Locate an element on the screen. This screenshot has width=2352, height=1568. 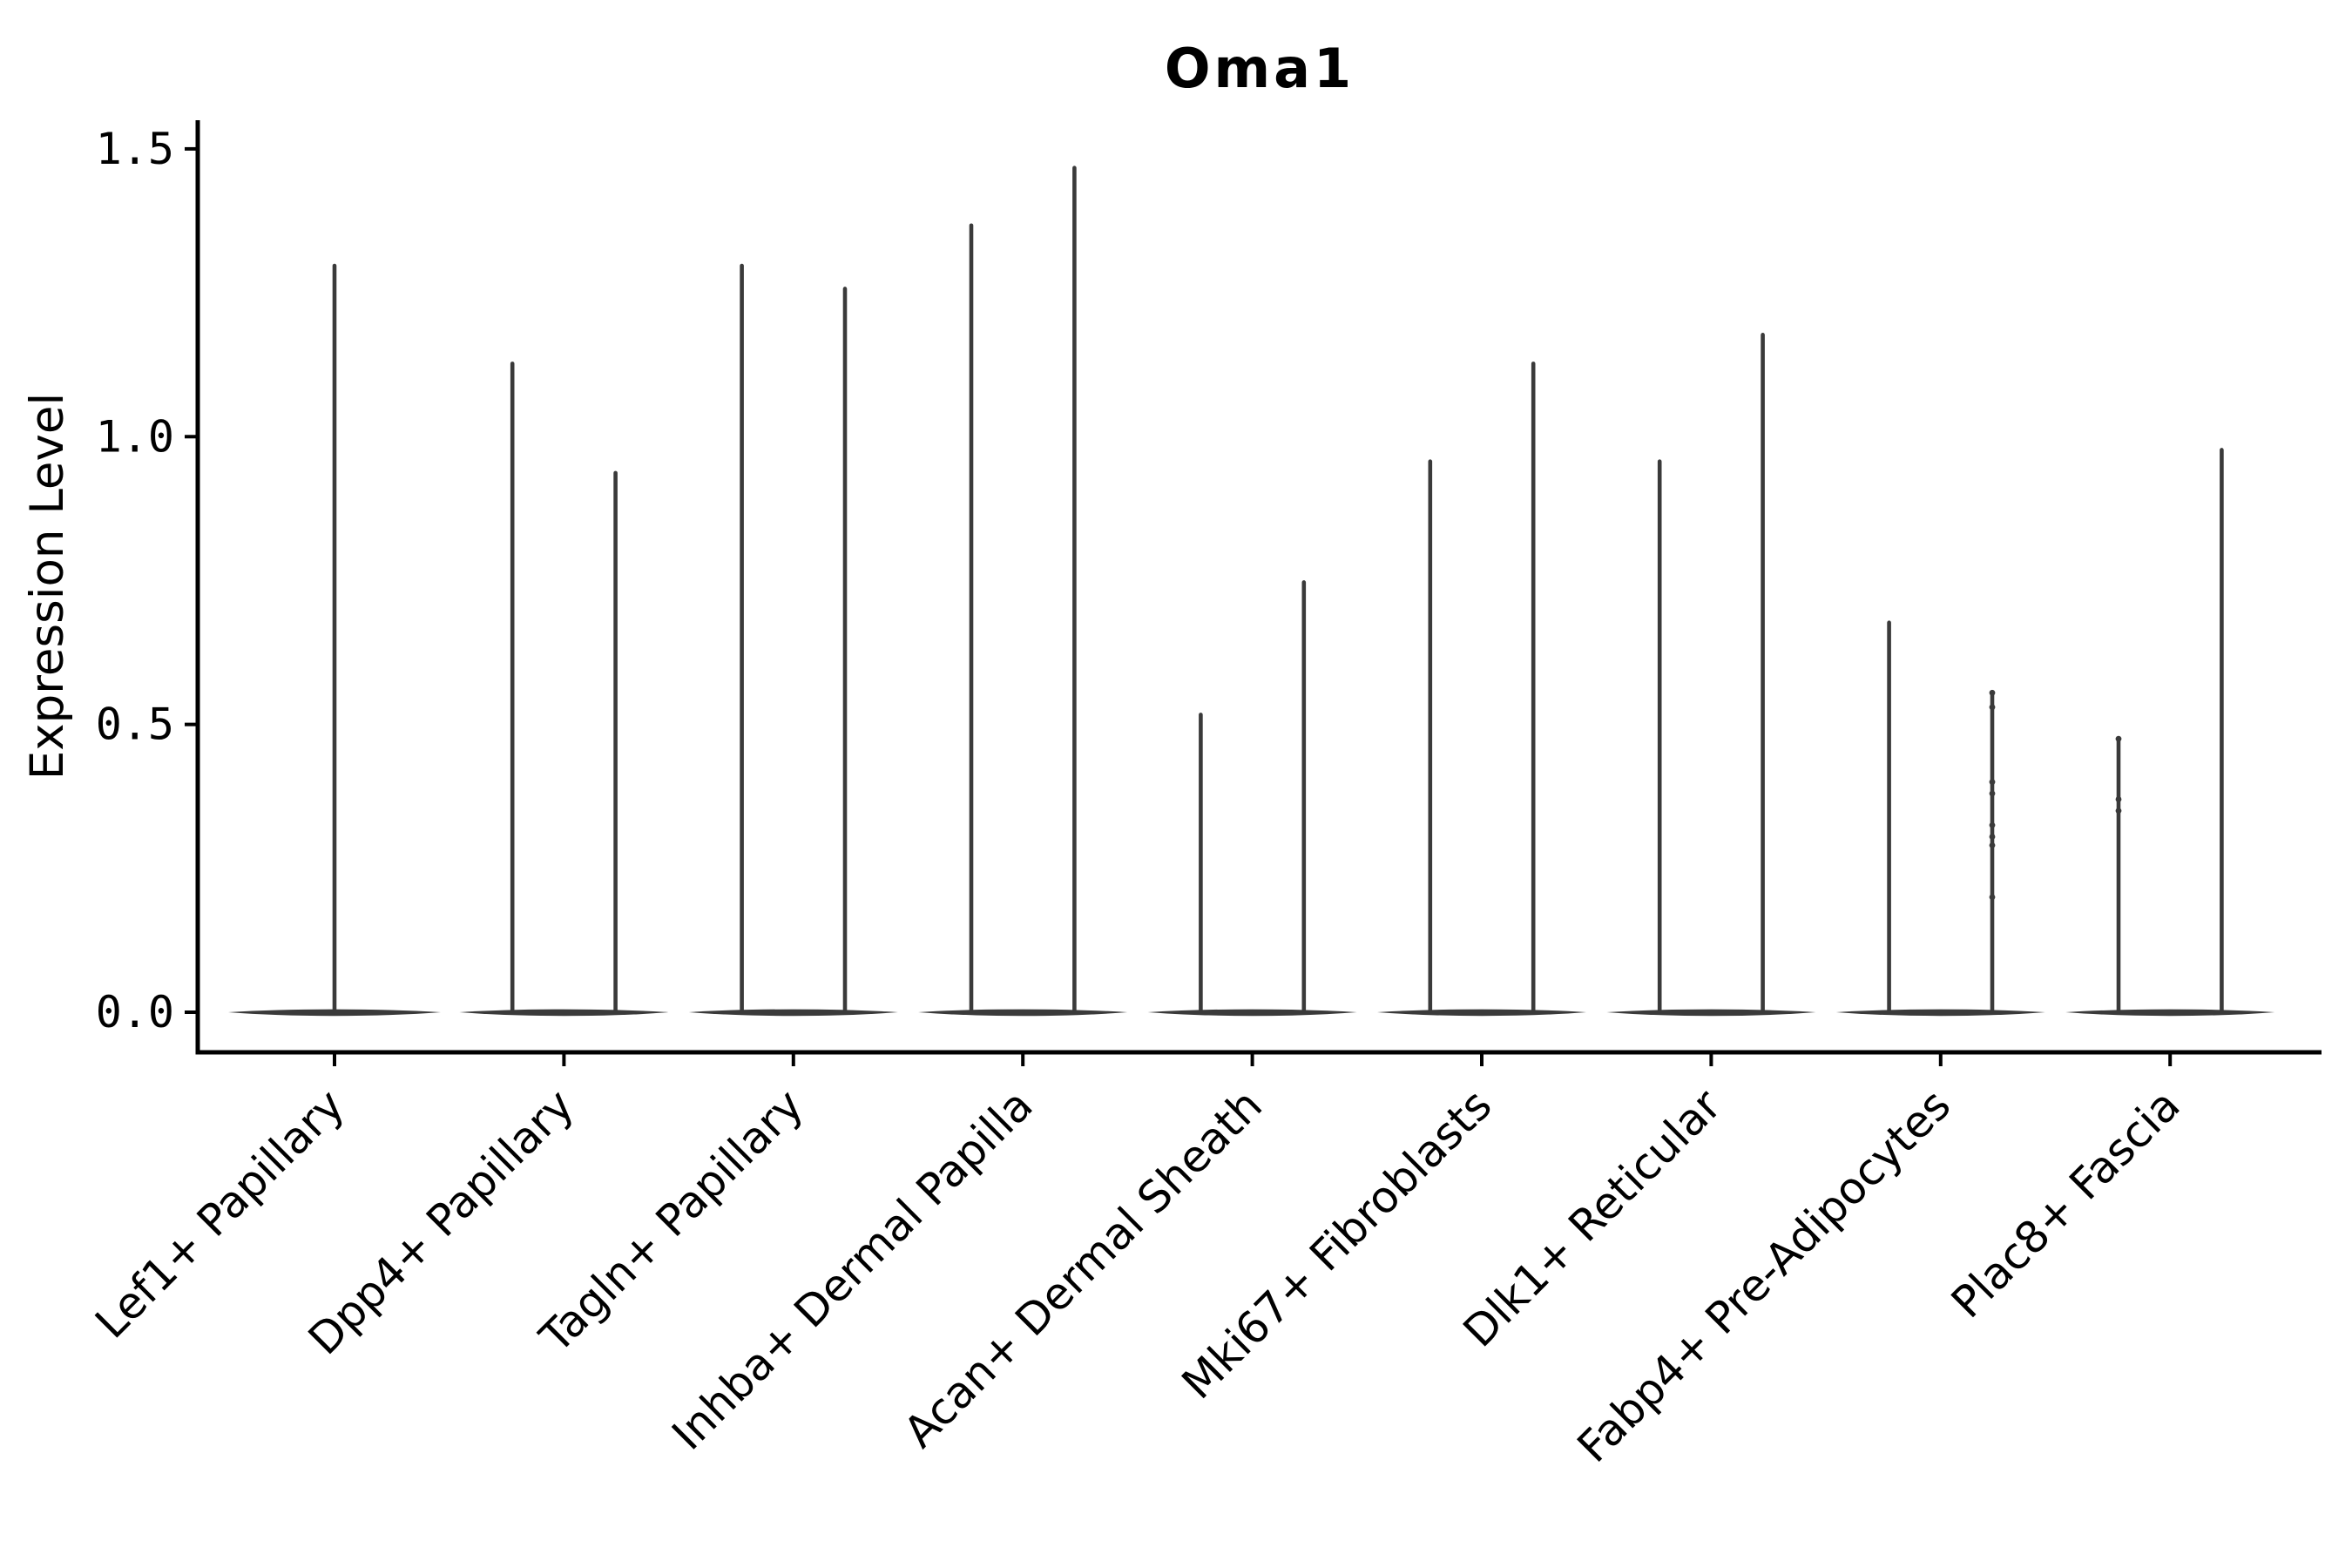
y-tick-label: 1.5 is located at coordinates (135, 149).